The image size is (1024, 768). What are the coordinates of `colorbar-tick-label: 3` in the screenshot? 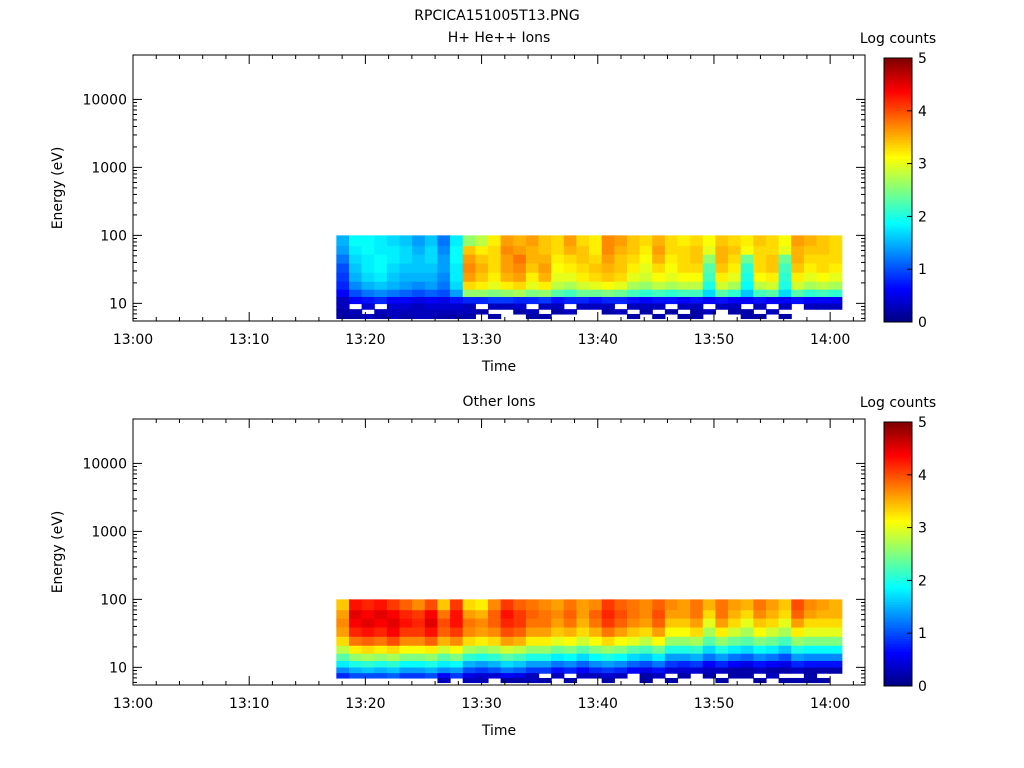 It's located at (922, 165).